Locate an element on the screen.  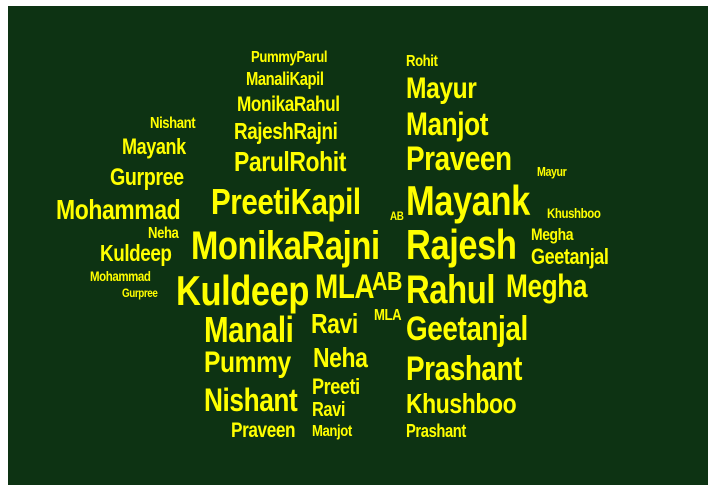
word: ManaliKapil is located at coordinates (285, 79).